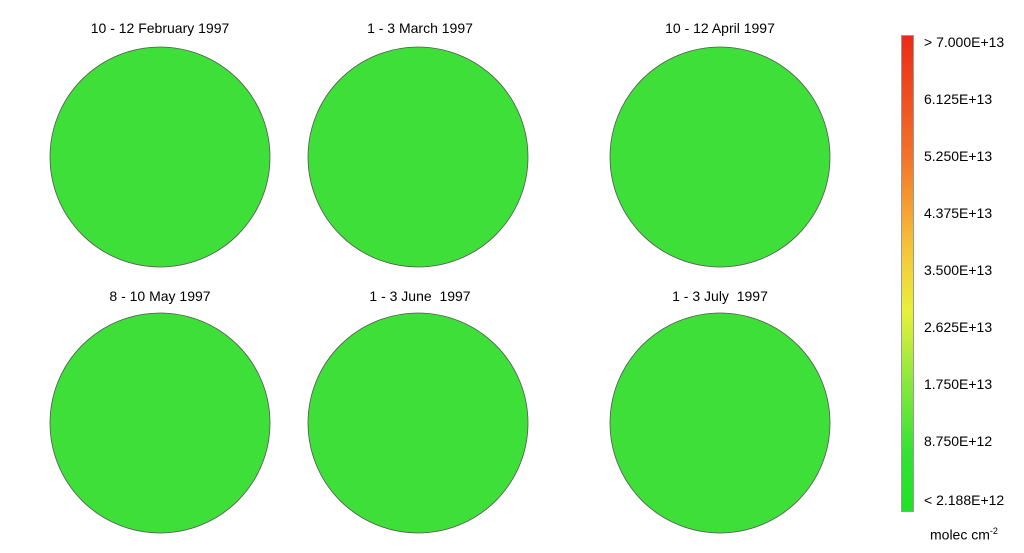  What do you see at coordinates (720, 28) in the screenshot?
I see `panel-title-apr: 10 - 12 April 1997` at bounding box center [720, 28].